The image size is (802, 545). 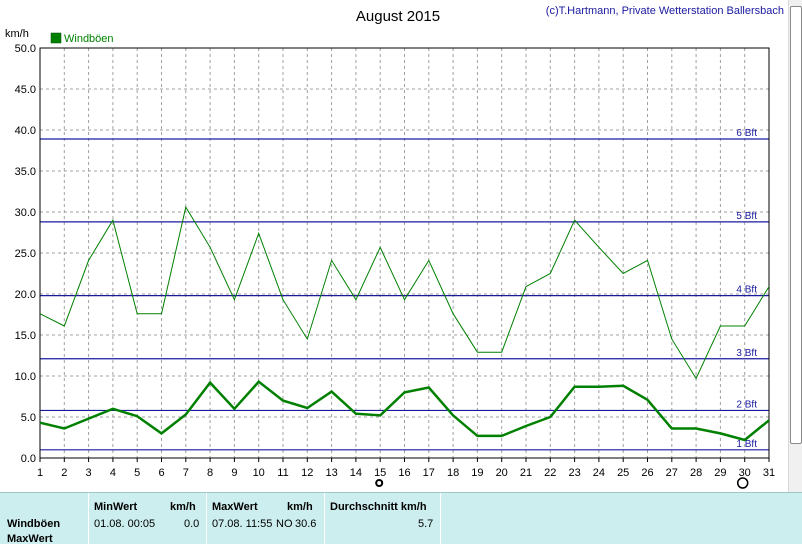 I want to click on min-value: 0.0, so click(x=191, y=524).